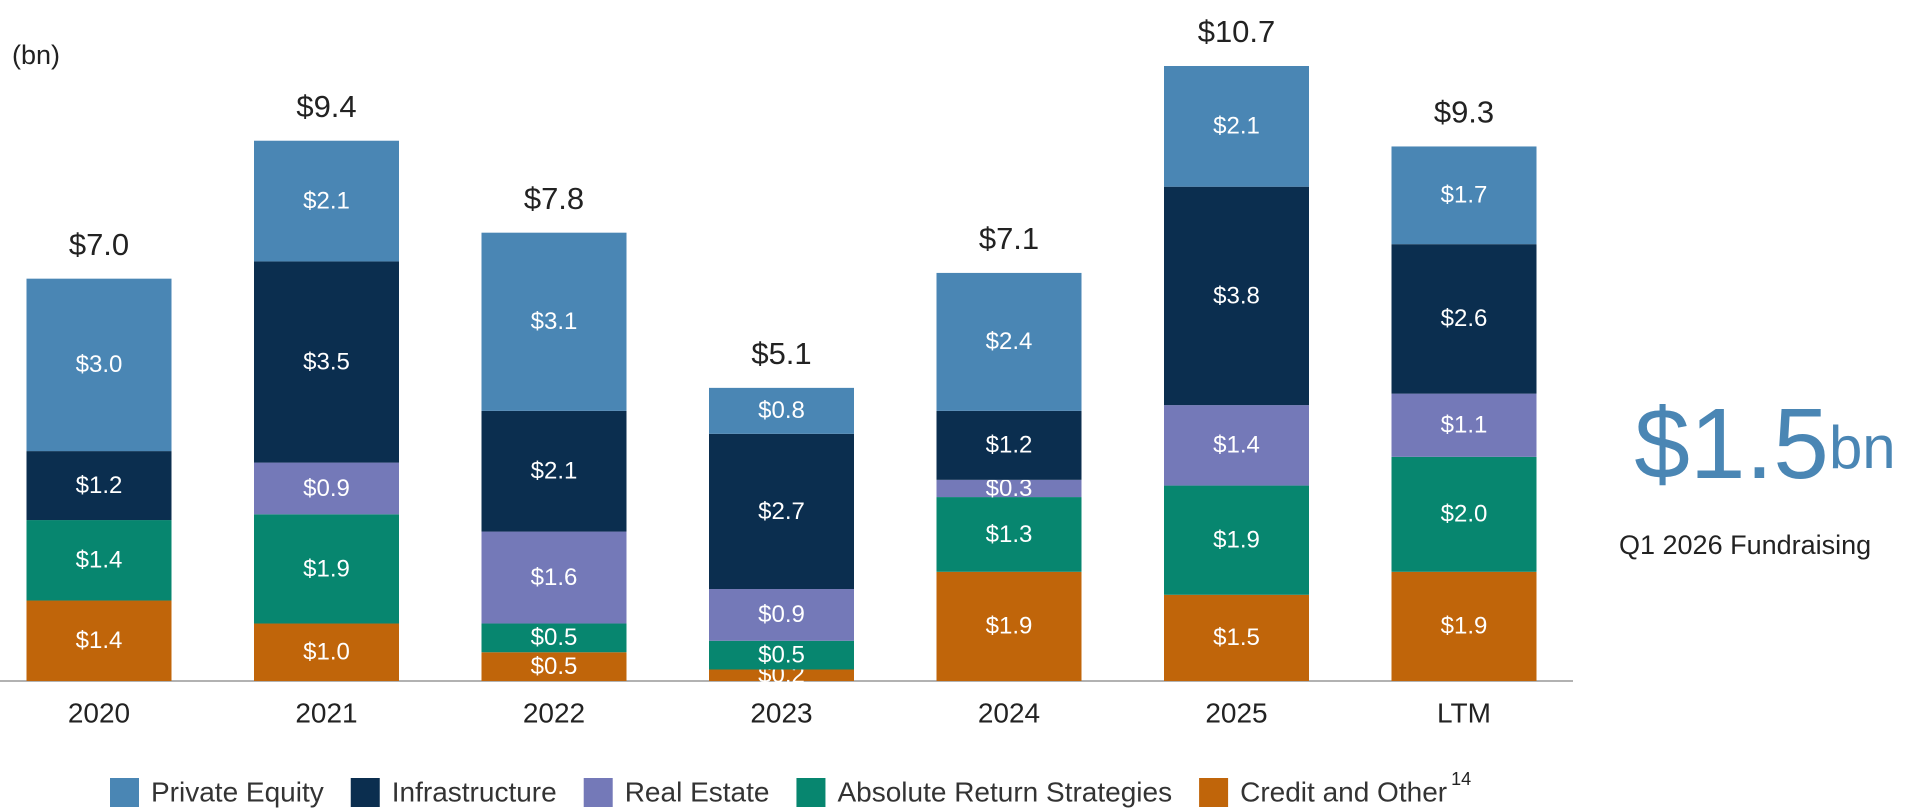 Image resolution: width=1912 pixels, height=808 pixels. What do you see at coordinates (326, 712) in the screenshot?
I see `x-tick-label: 2021` at bounding box center [326, 712].